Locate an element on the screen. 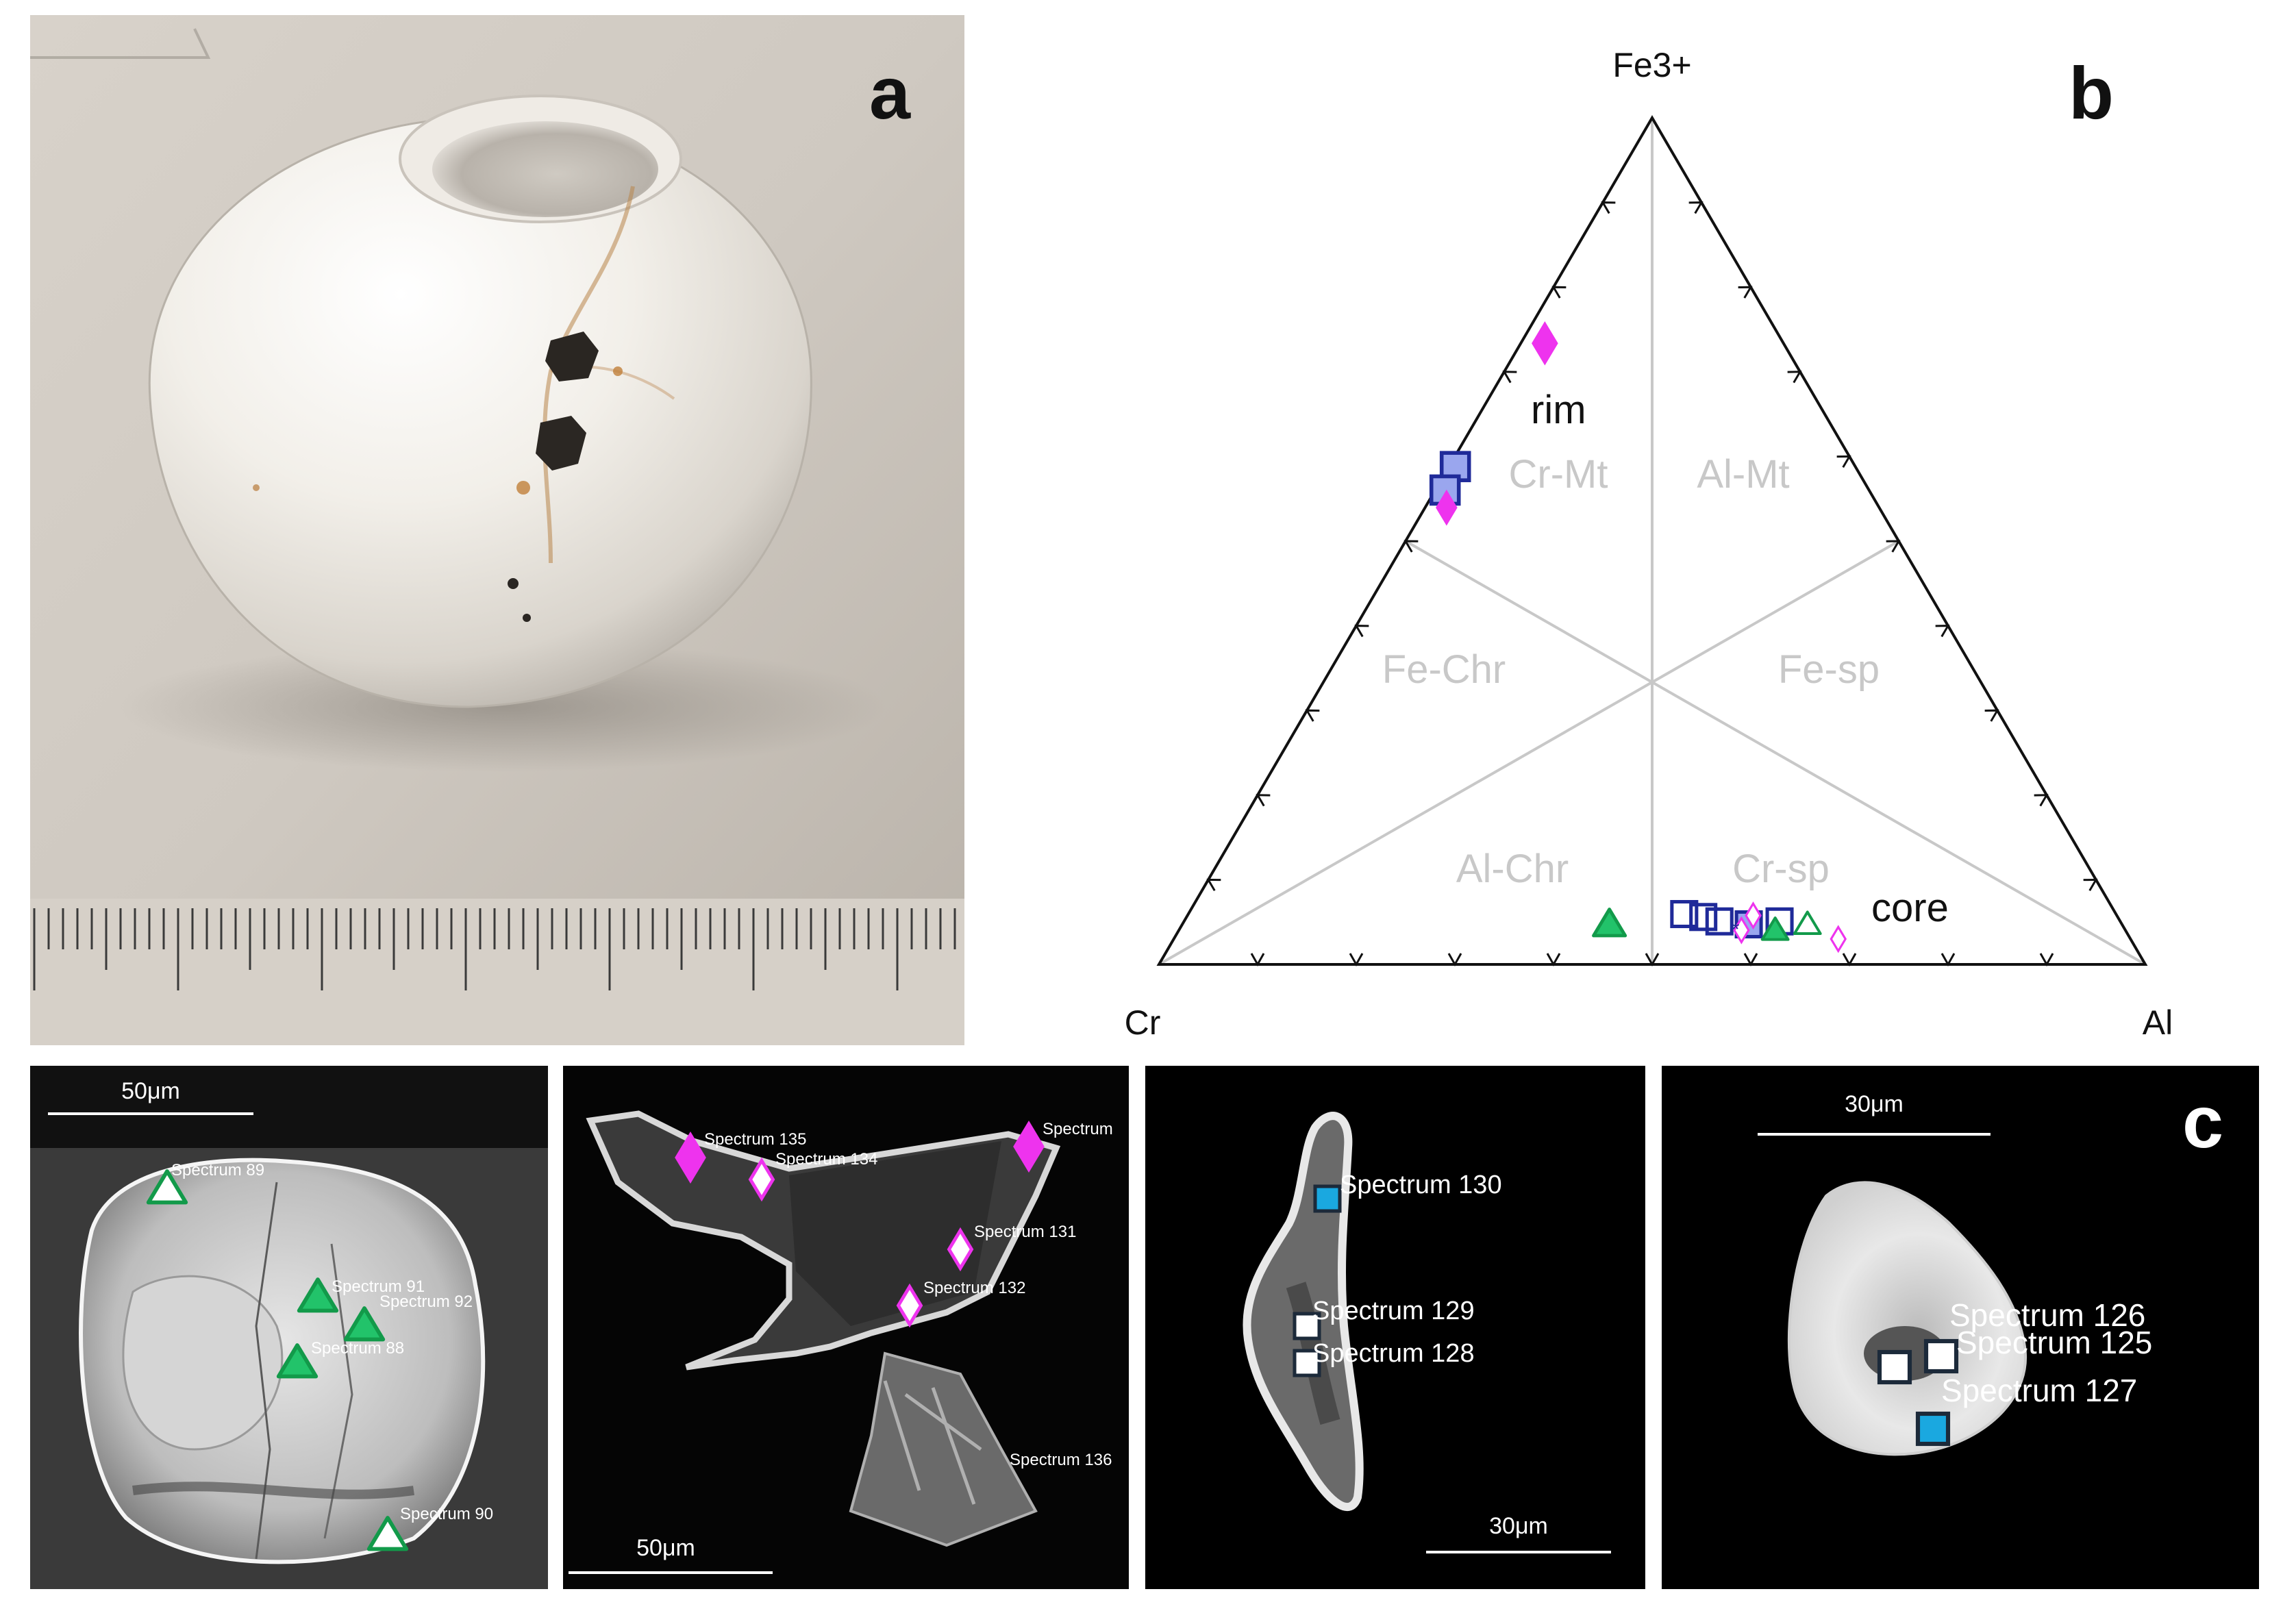 The image size is (2296, 1611). mineral-grain is located at coordinates (943, 1449).